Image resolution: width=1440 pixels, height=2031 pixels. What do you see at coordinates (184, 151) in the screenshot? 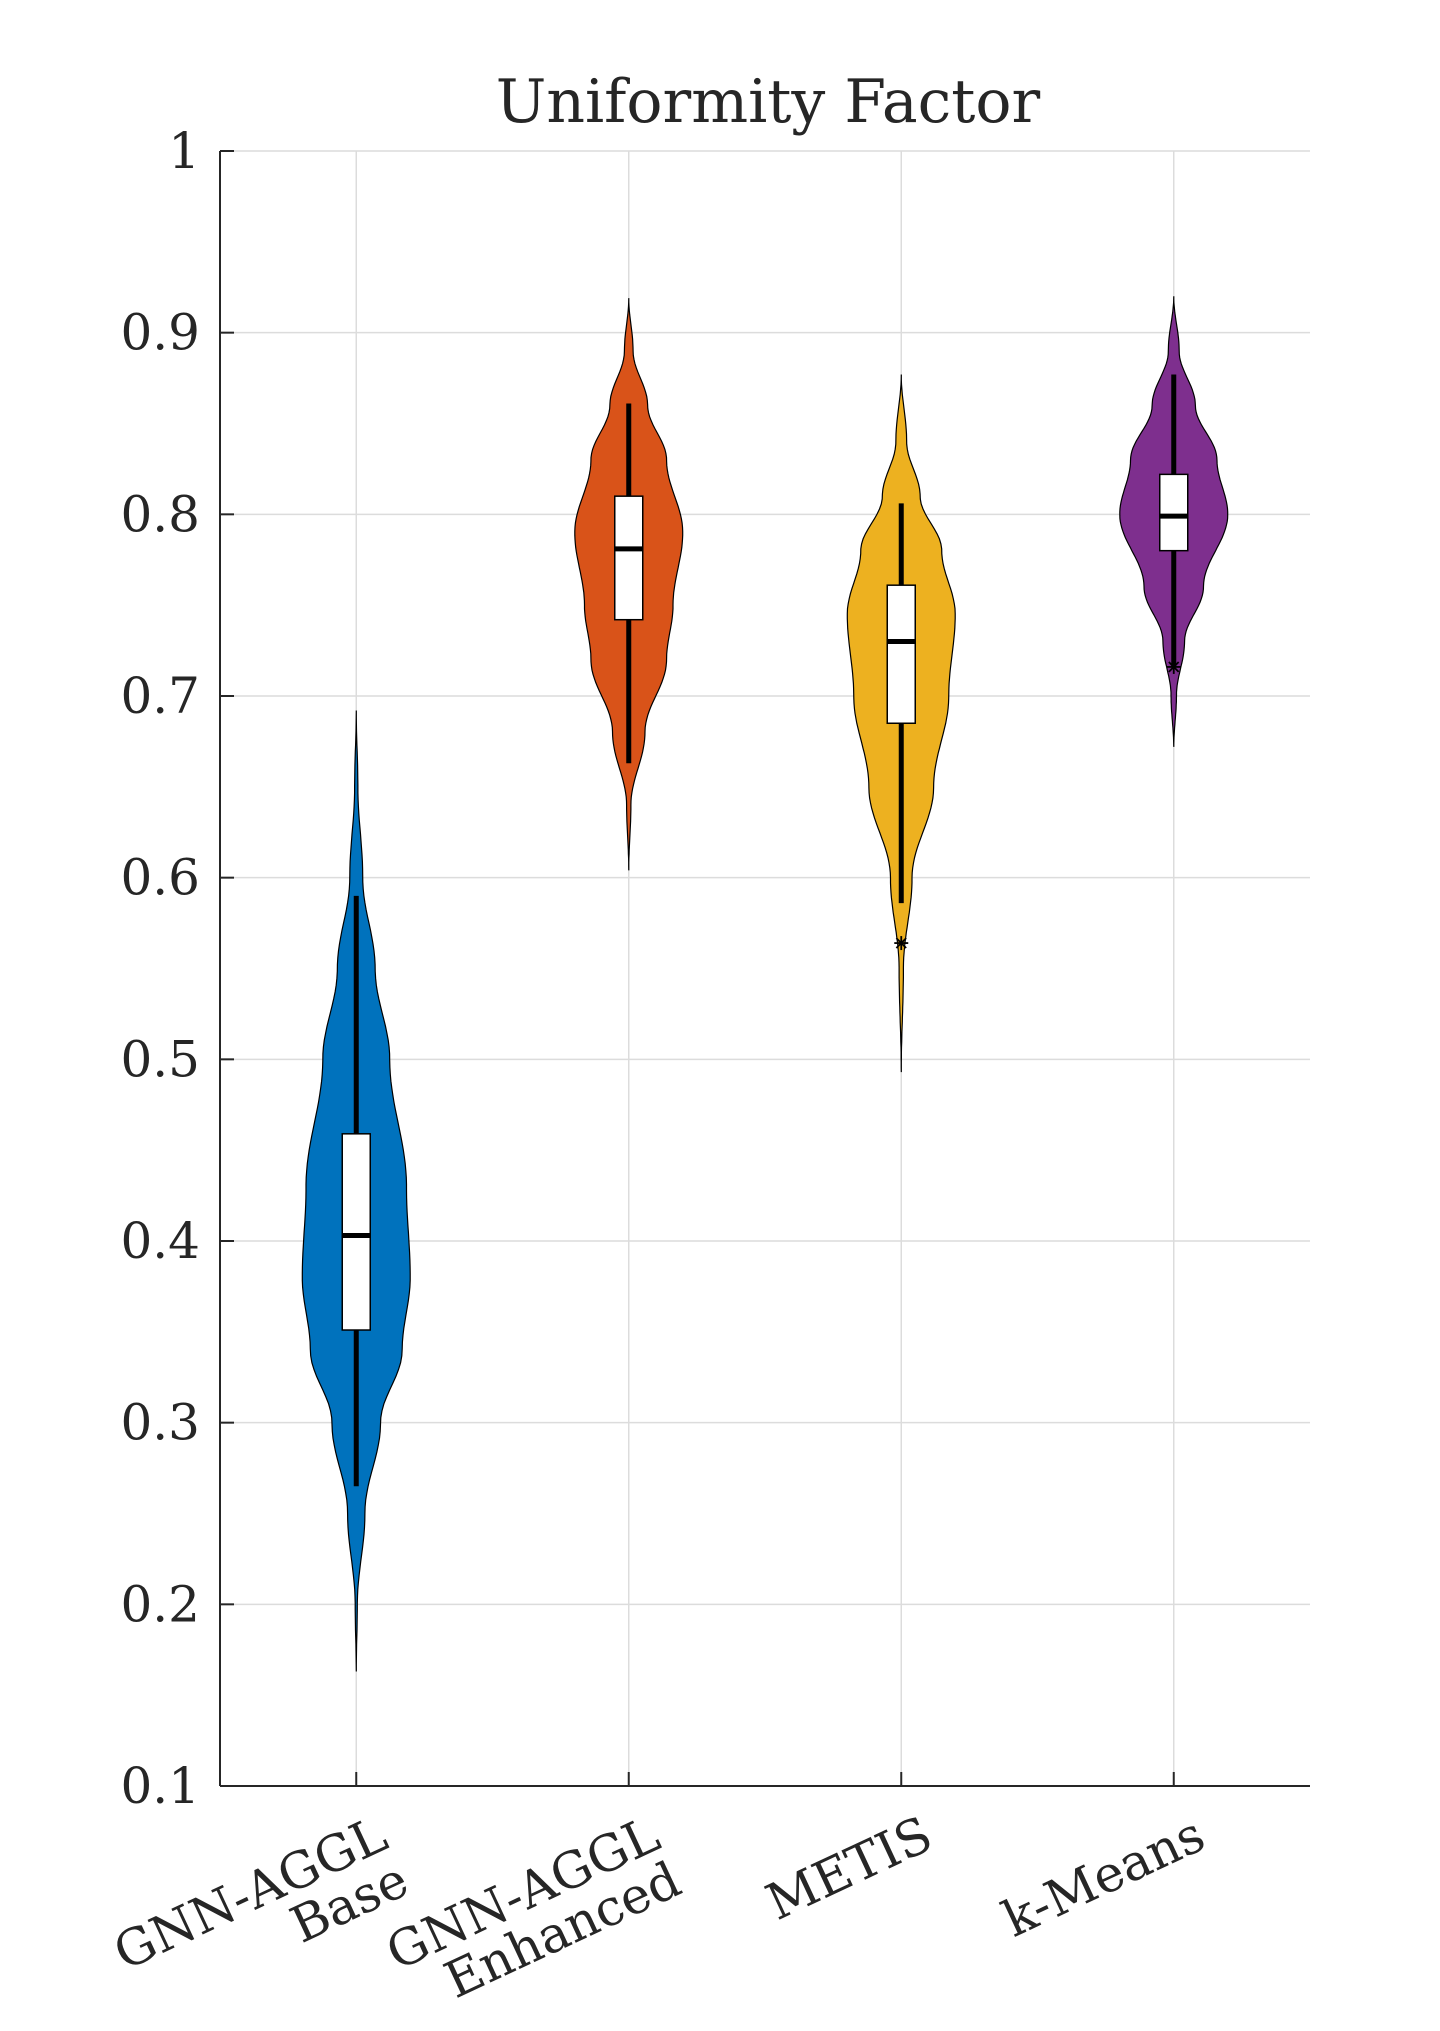
I see `y-tick-label-9: 1` at bounding box center [184, 151].